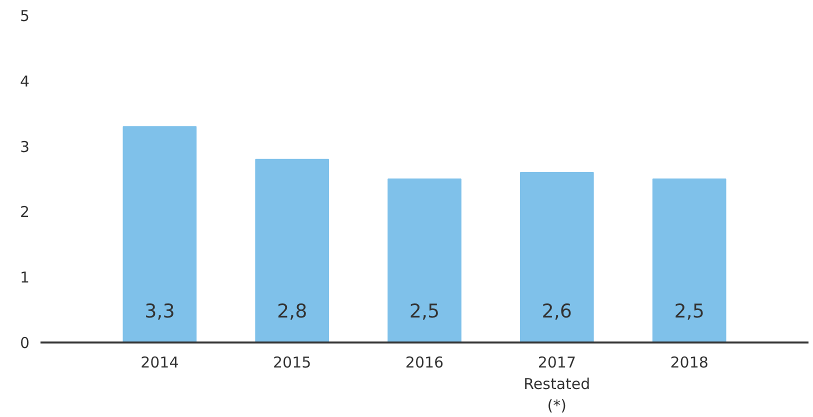  What do you see at coordinates (689, 363) in the screenshot?
I see `x-tick-label: 2018` at bounding box center [689, 363].